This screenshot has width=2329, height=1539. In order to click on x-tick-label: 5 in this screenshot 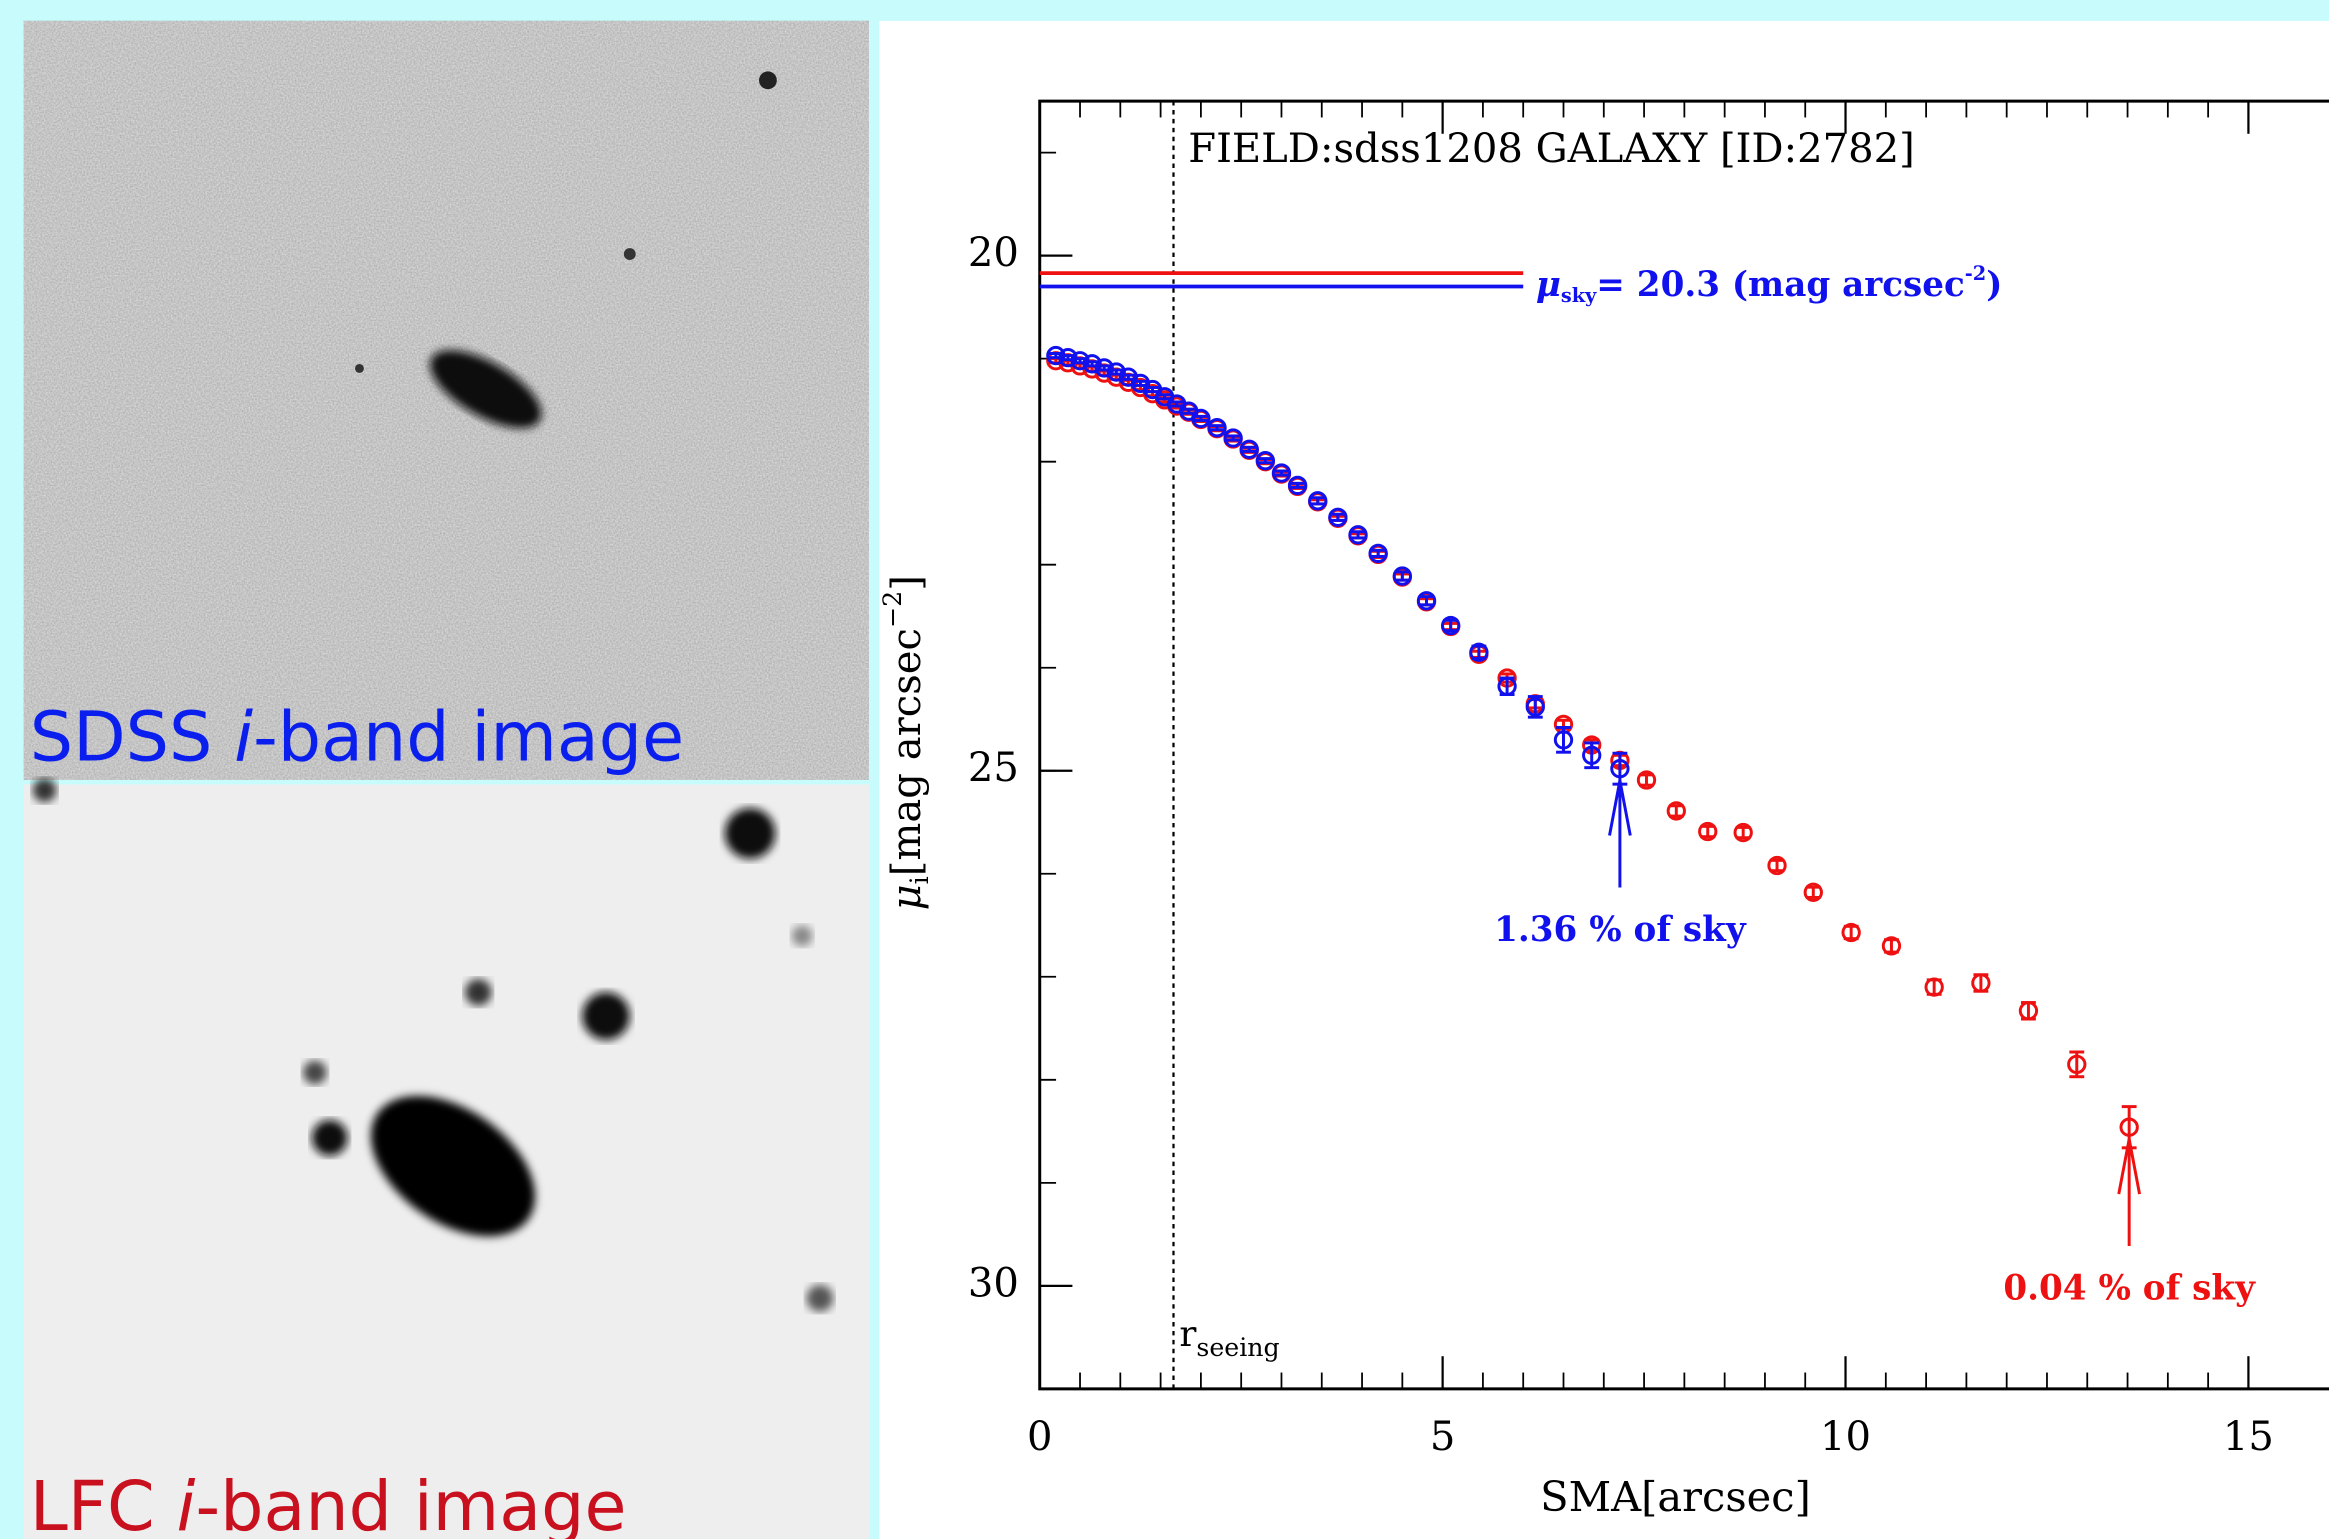, I will do `click(1443, 1437)`.